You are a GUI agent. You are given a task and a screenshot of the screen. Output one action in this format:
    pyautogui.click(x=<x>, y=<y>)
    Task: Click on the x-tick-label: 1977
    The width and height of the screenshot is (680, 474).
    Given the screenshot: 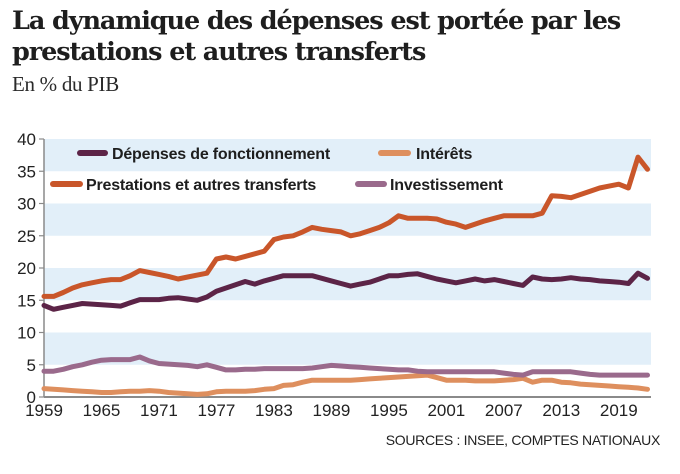 What is the action you would take?
    pyautogui.click(x=217, y=410)
    